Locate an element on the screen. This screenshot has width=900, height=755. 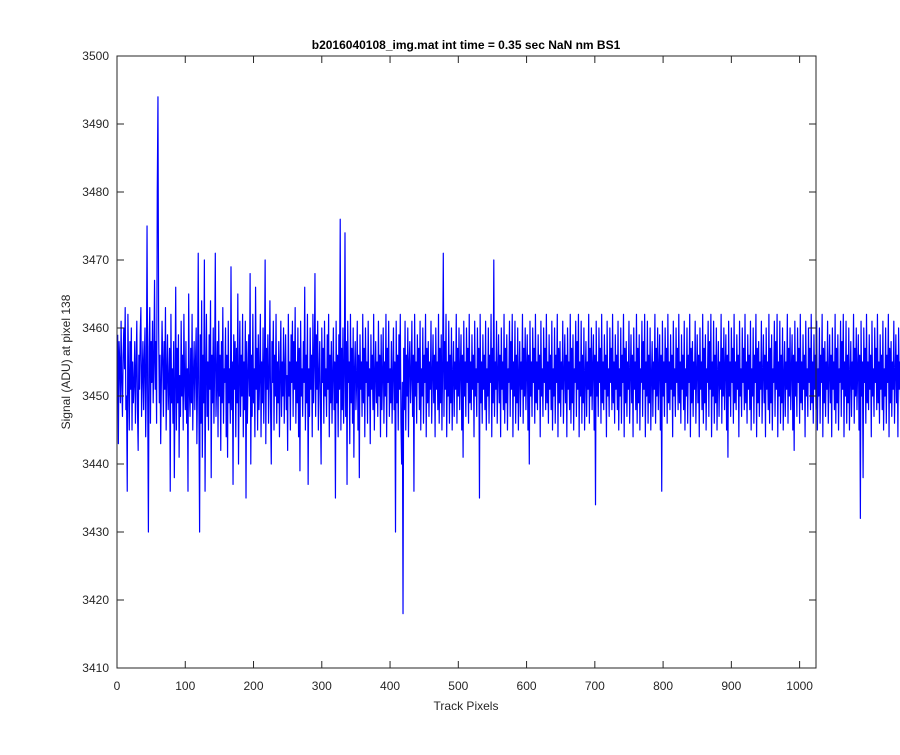
y-tick-label: 3450 is located at coordinates (95, 396).